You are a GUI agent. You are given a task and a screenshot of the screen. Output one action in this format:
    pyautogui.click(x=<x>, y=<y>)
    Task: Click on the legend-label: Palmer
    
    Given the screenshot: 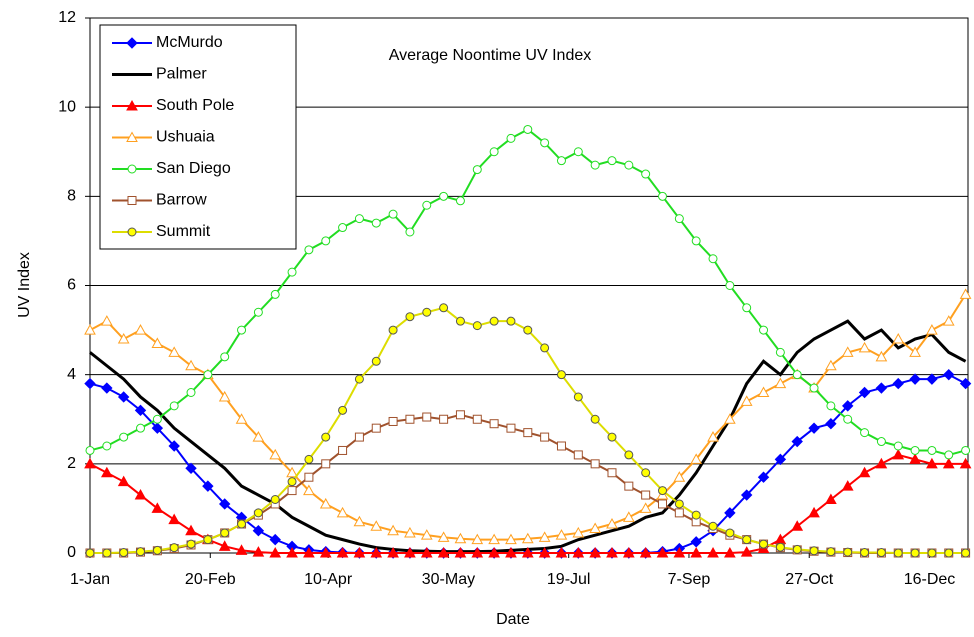 What is the action you would take?
    pyautogui.click(x=181, y=74)
    